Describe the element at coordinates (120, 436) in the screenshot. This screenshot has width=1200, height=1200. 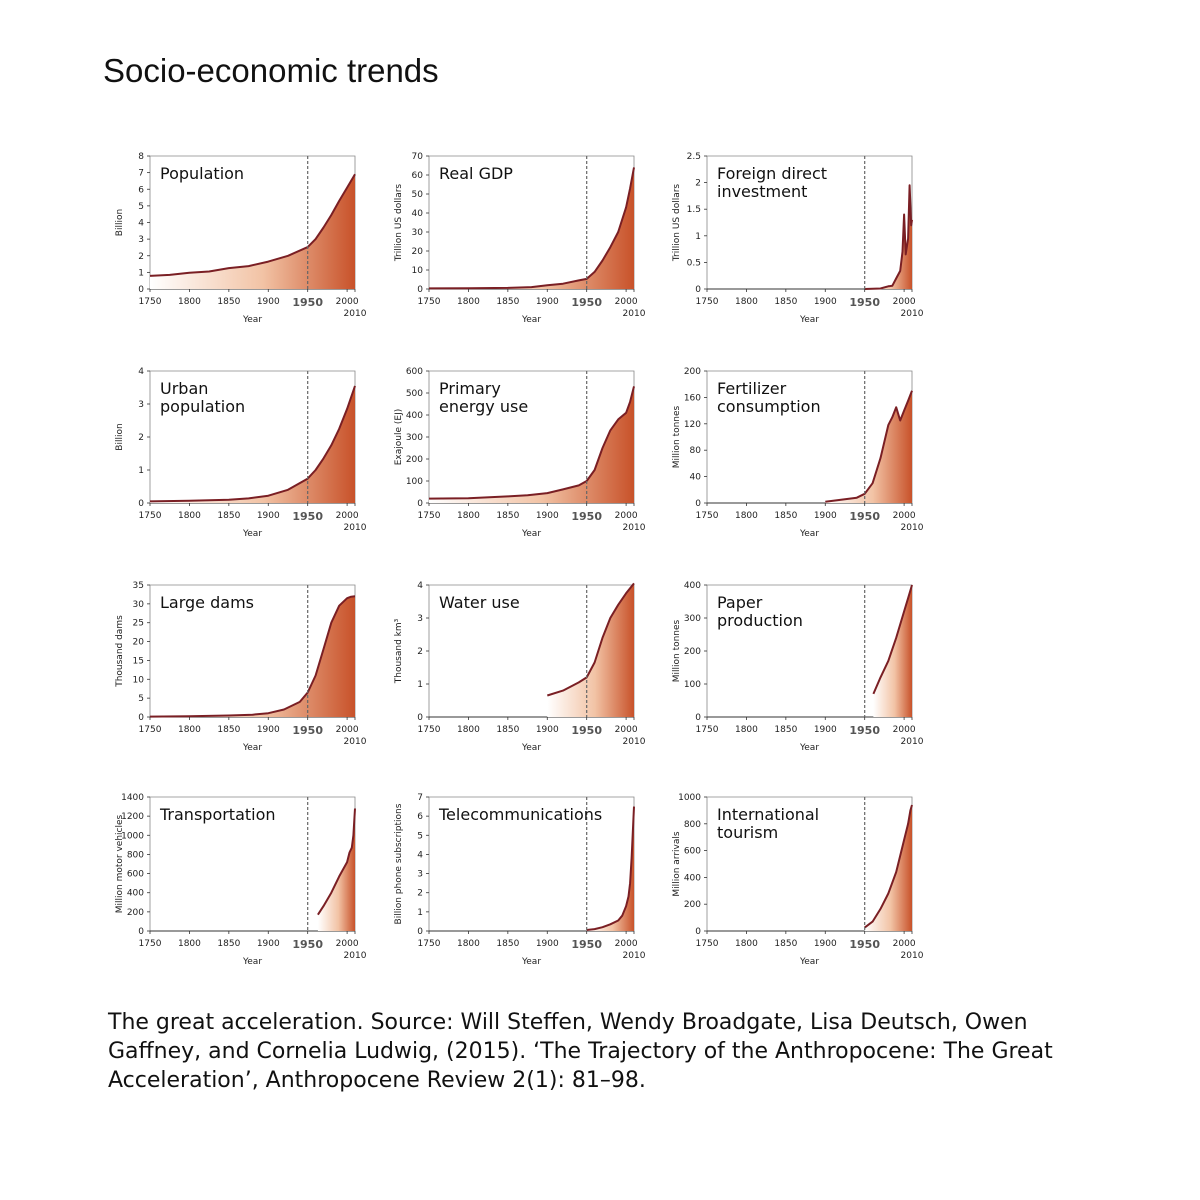
I see `y-axis-title: Billion` at that location.